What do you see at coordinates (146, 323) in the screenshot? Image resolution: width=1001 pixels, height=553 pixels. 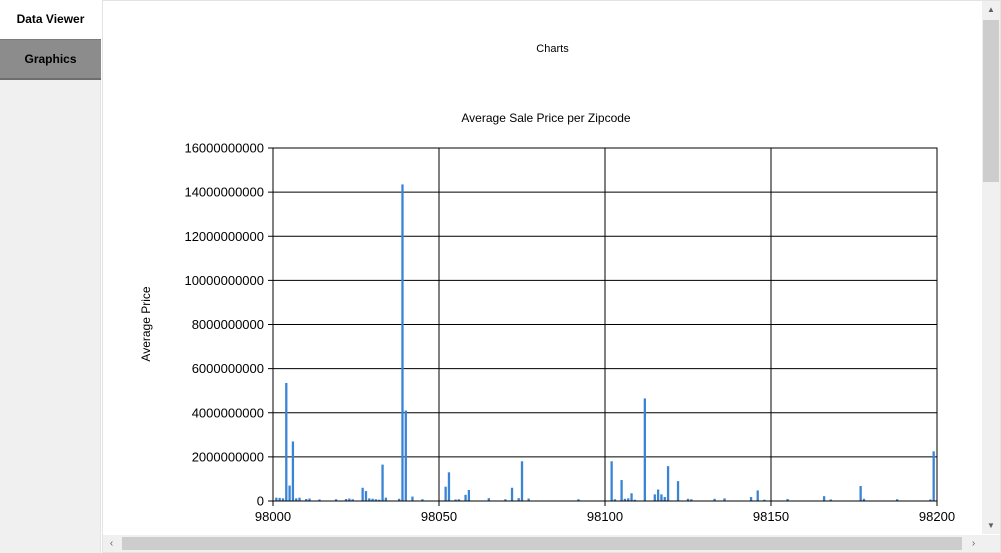 I see `y-axis-label: Average Price` at bounding box center [146, 323].